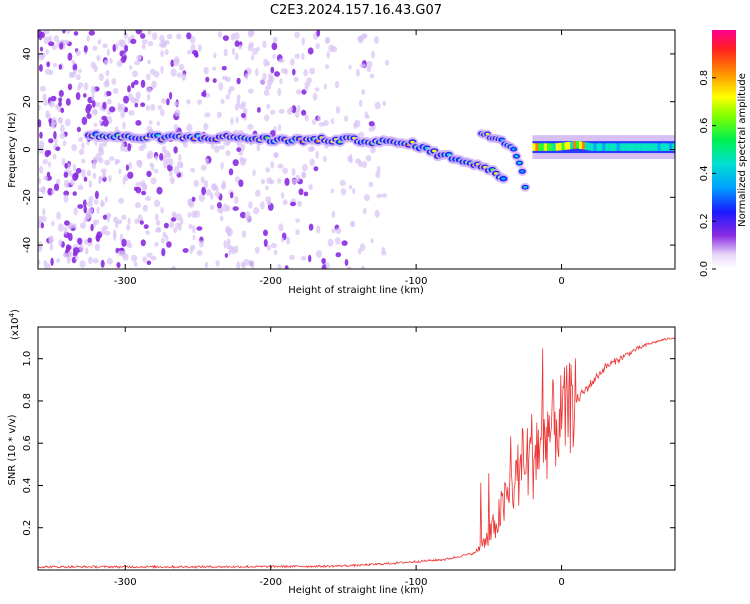  Describe the element at coordinates (27, 101) in the screenshot. I see `y-tick-label: 20` at that location.